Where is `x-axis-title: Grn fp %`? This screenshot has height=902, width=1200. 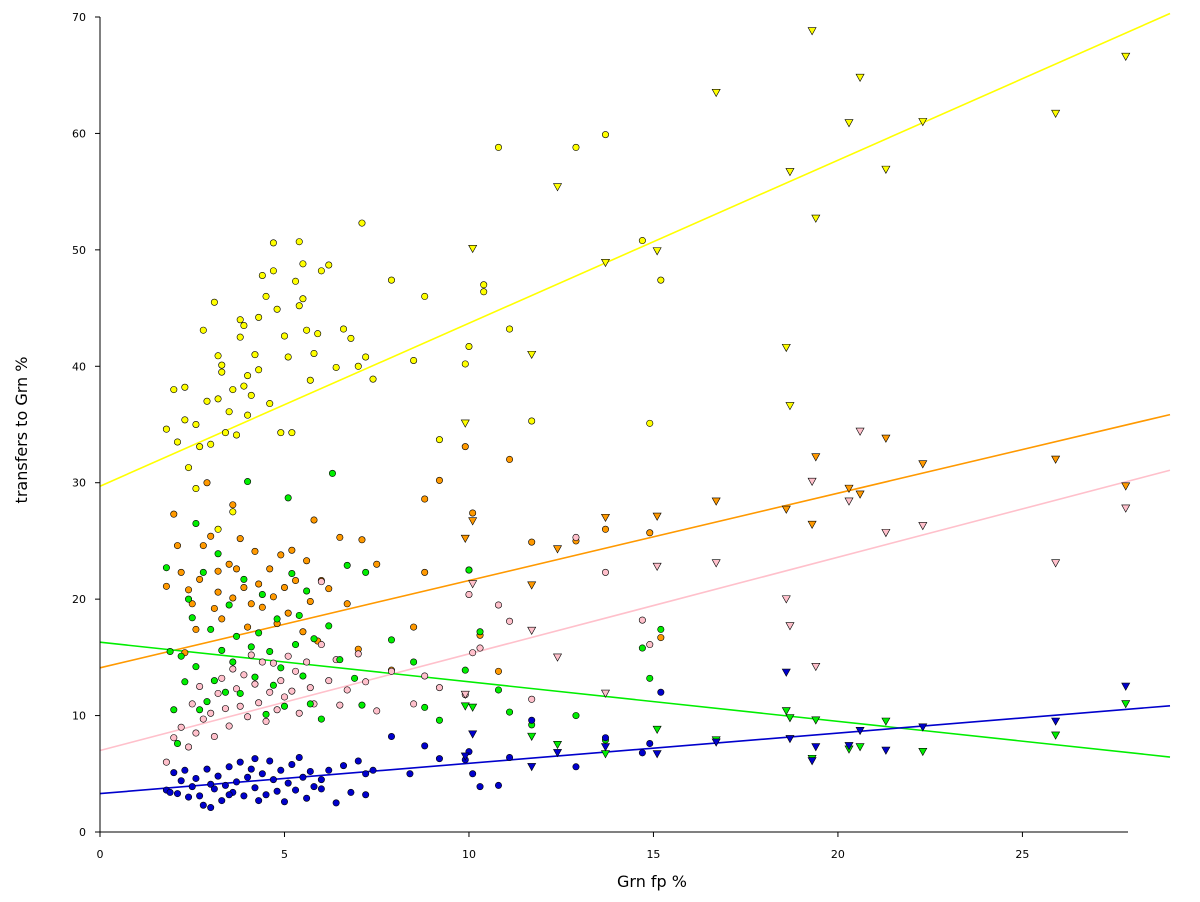 x-axis-title: Grn fp % is located at coordinates (652, 881).